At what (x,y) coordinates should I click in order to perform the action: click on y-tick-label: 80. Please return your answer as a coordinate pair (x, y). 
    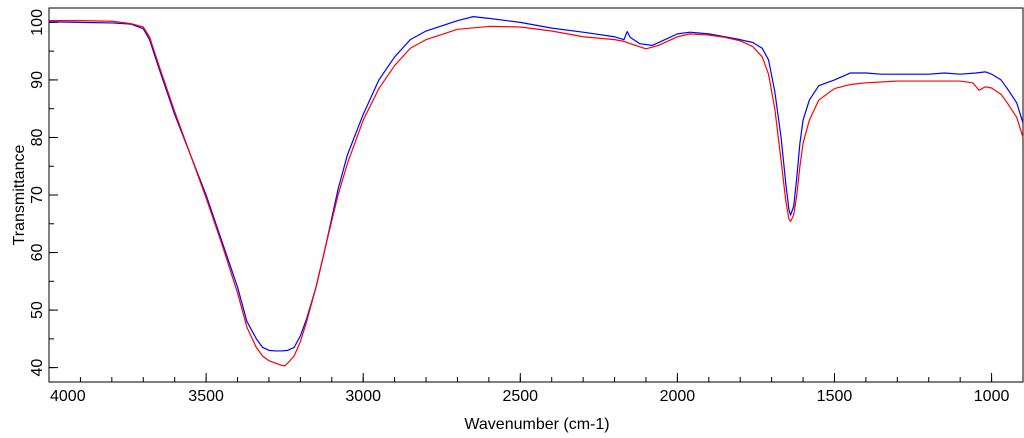
    Looking at the image, I should click on (37, 137).